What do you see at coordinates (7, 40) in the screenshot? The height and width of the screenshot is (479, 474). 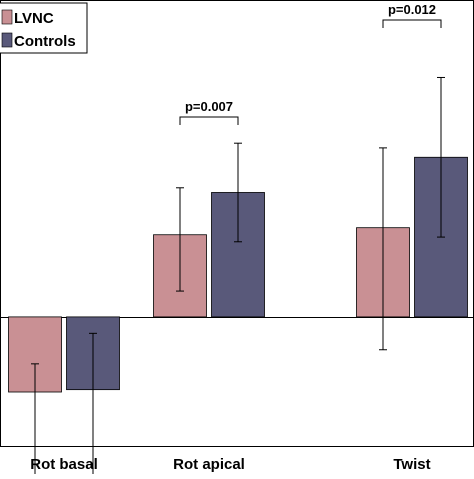 I see `legend-swatch-controls` at bounding box center [7, 40].